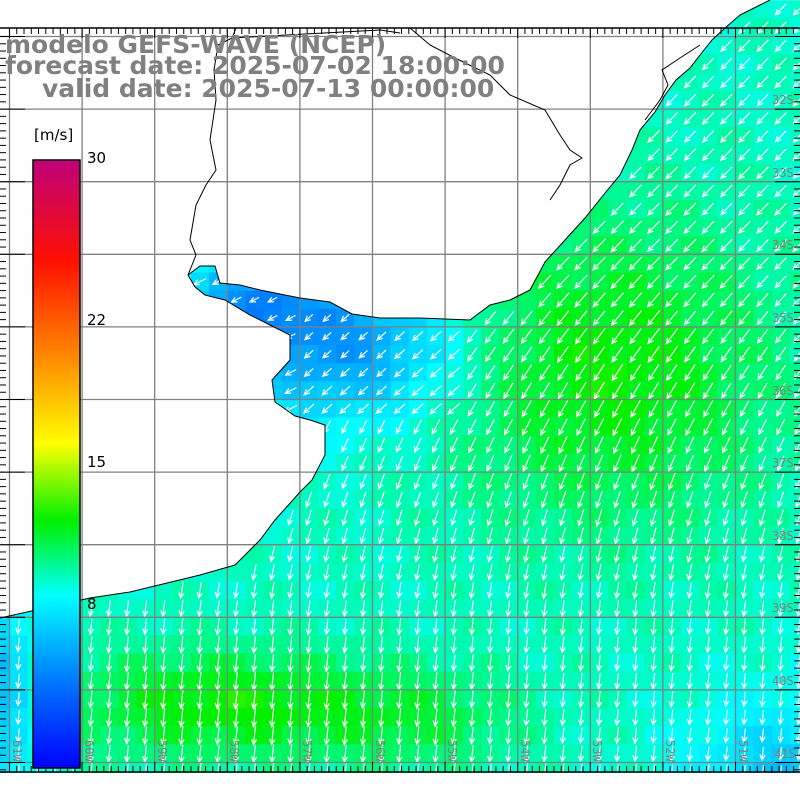  What do you see at coordinates (89, 751) in the screenshot?
I see `longitude-label: 60W` at bounding box center [89, 751].